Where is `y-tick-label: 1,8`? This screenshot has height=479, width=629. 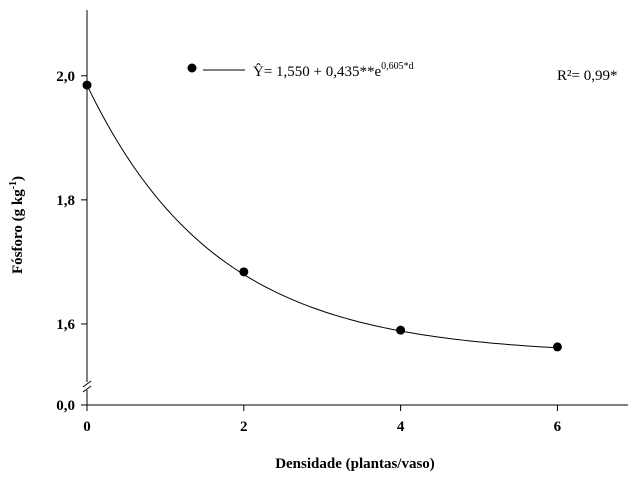 y-tick-label: 1,8 is located at coordinates (65, 201).